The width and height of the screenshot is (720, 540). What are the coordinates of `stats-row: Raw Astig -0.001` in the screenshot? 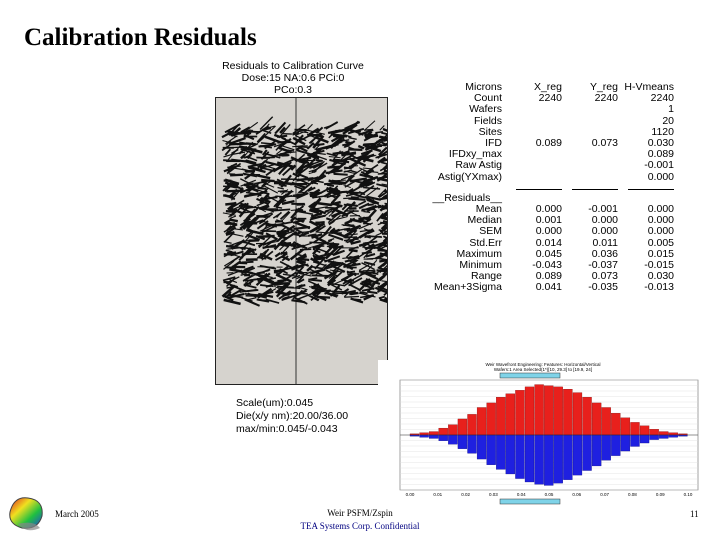 It's located at (552, 165).